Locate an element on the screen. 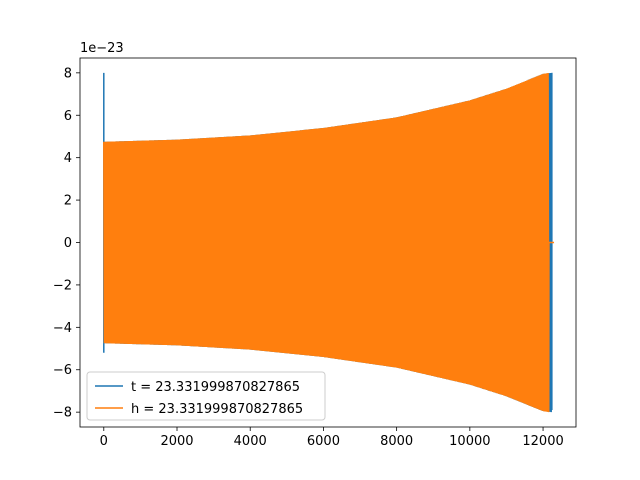 The width and height of the screenshot is (640, 480). y-tick-label: 0 is located at coordinates (68, 243).